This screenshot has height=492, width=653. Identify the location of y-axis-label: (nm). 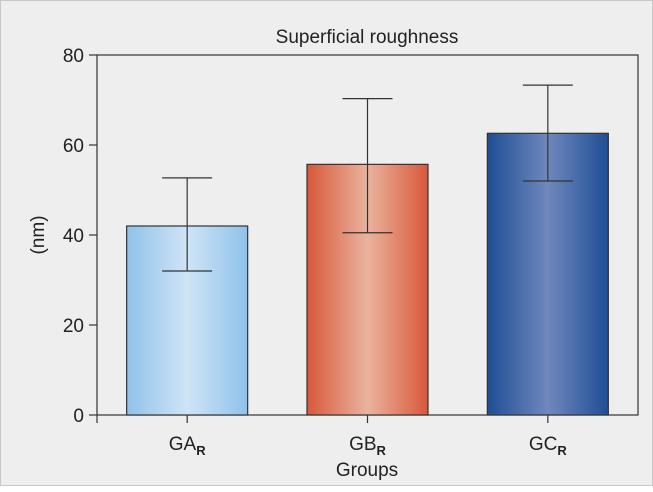
(38, 234).